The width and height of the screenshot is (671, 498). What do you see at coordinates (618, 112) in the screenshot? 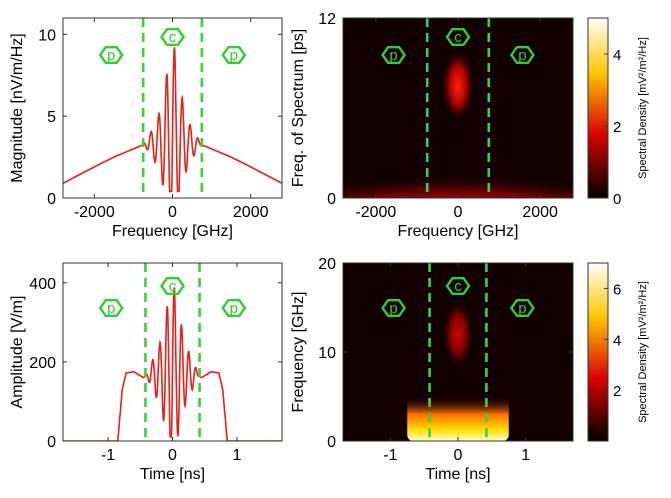
I see `colorbar: 0 2 4 Spectral Density [mV²/m²/Hz]` at bounding box center [618, 112].